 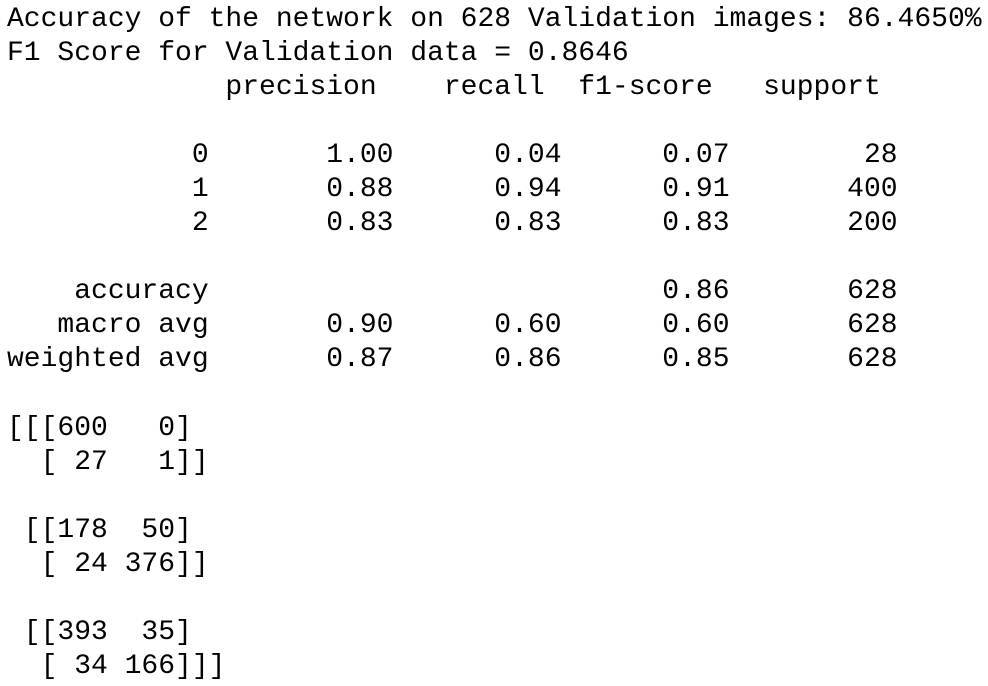 What do you see at coordinates (318, 53) in the screenshot?
I see `f1-score-summary-line: F1 Score for Validation data = 0.8646` at bounding box center [318, 53].